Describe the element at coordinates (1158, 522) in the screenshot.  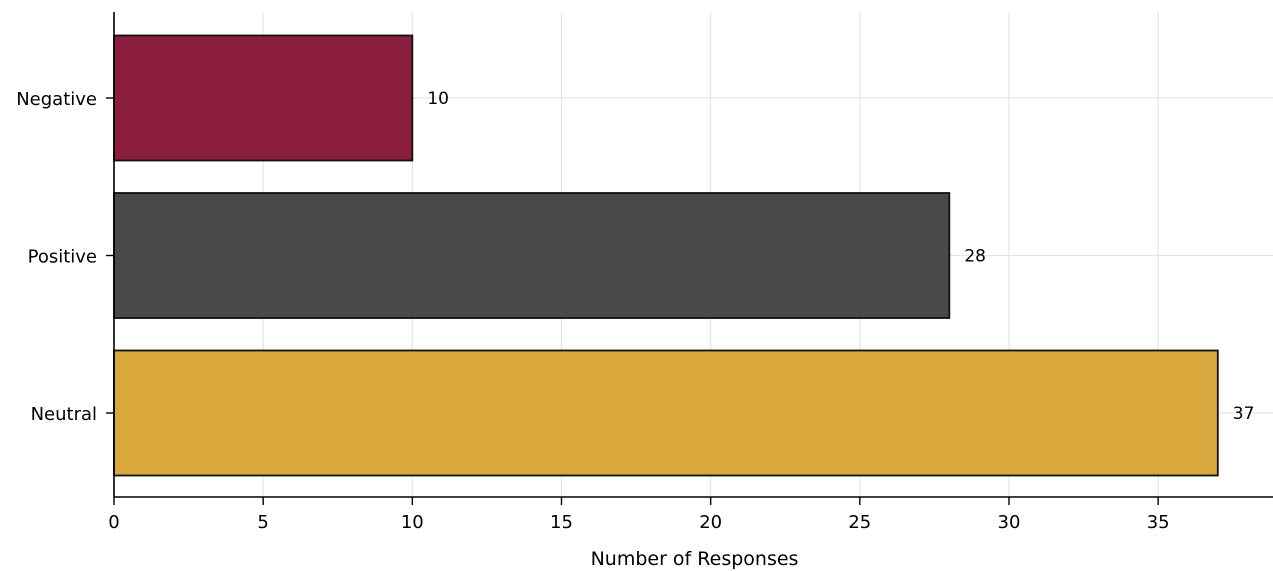
I see `x-tick-label-7: 35` at that location.